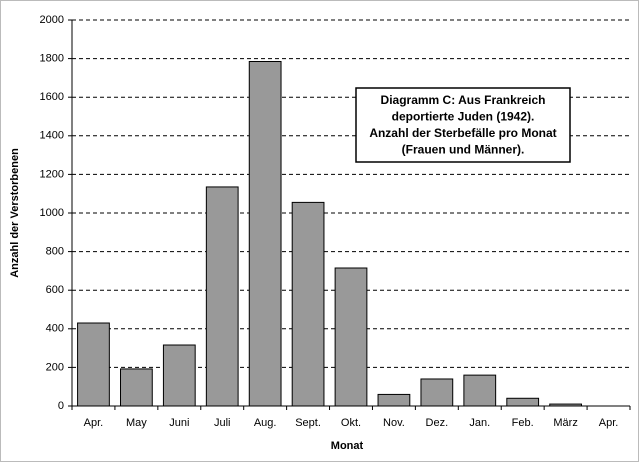  What do you see at coordinates (52, 213) in the screenshot?
I see `y-tick-label: 1000` at bounding box center [52, 213].